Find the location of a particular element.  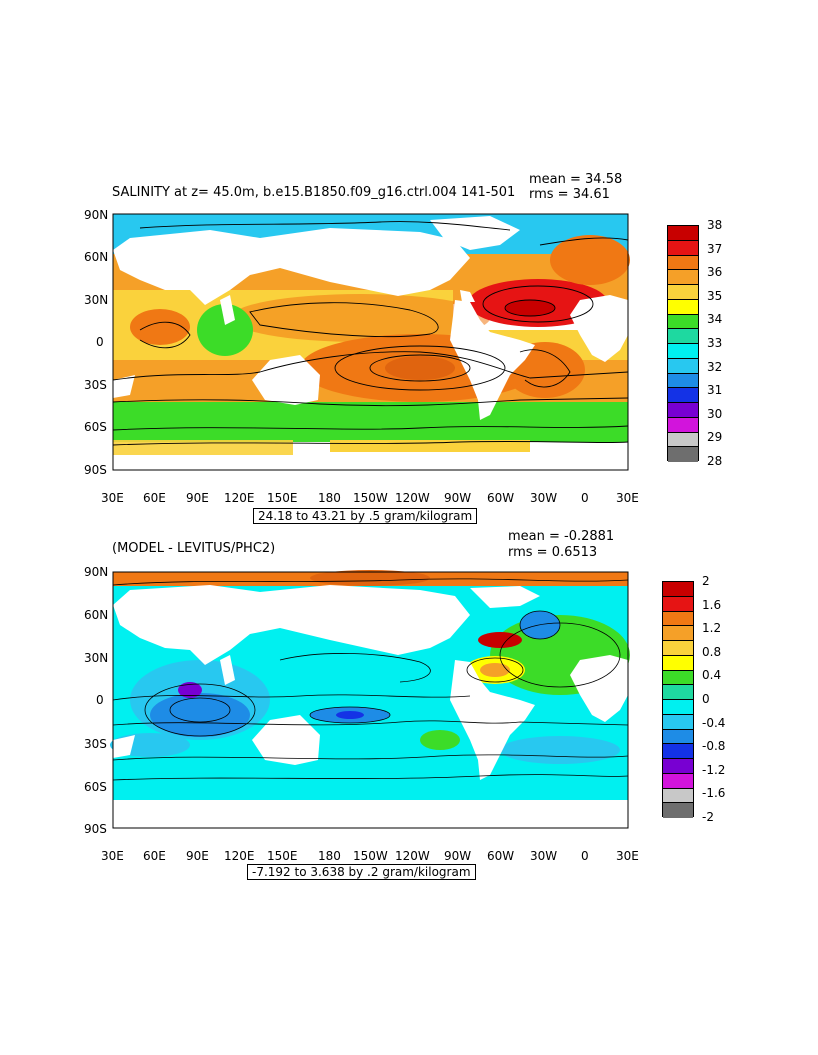

difference-range-label: -7.192 to 3.638 by .2 gram/kilogram is located at coordinates (361, 872).